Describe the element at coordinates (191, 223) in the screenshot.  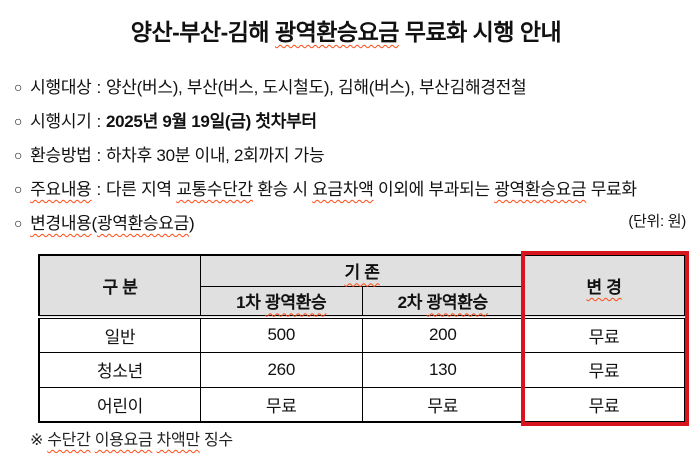
I see `paren-close: )` at that location.